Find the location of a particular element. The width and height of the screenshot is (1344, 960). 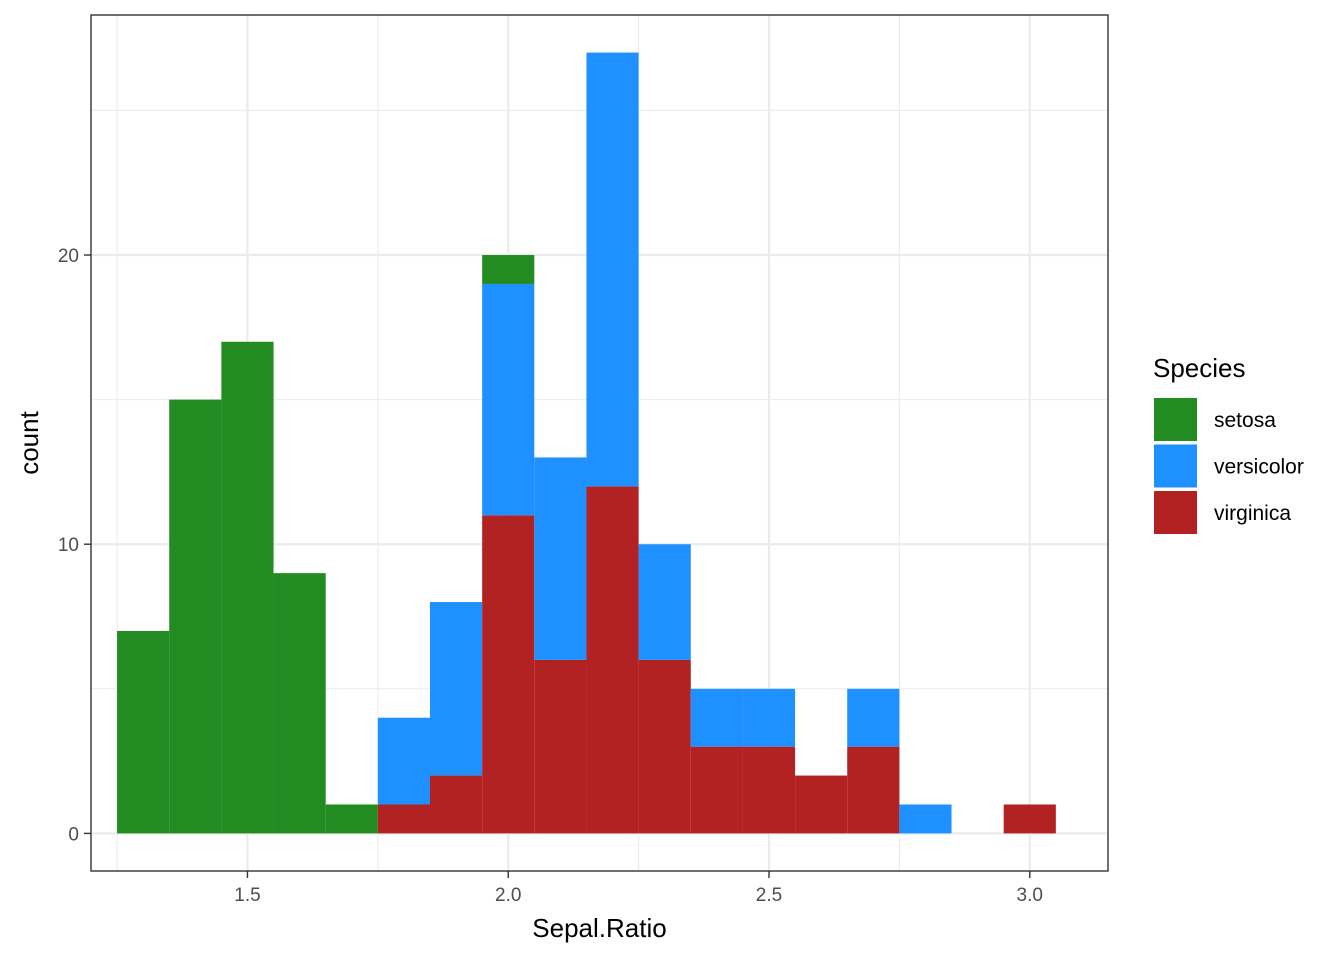

legend-label-virginica: virginica is located at coordinates (1252, 513).